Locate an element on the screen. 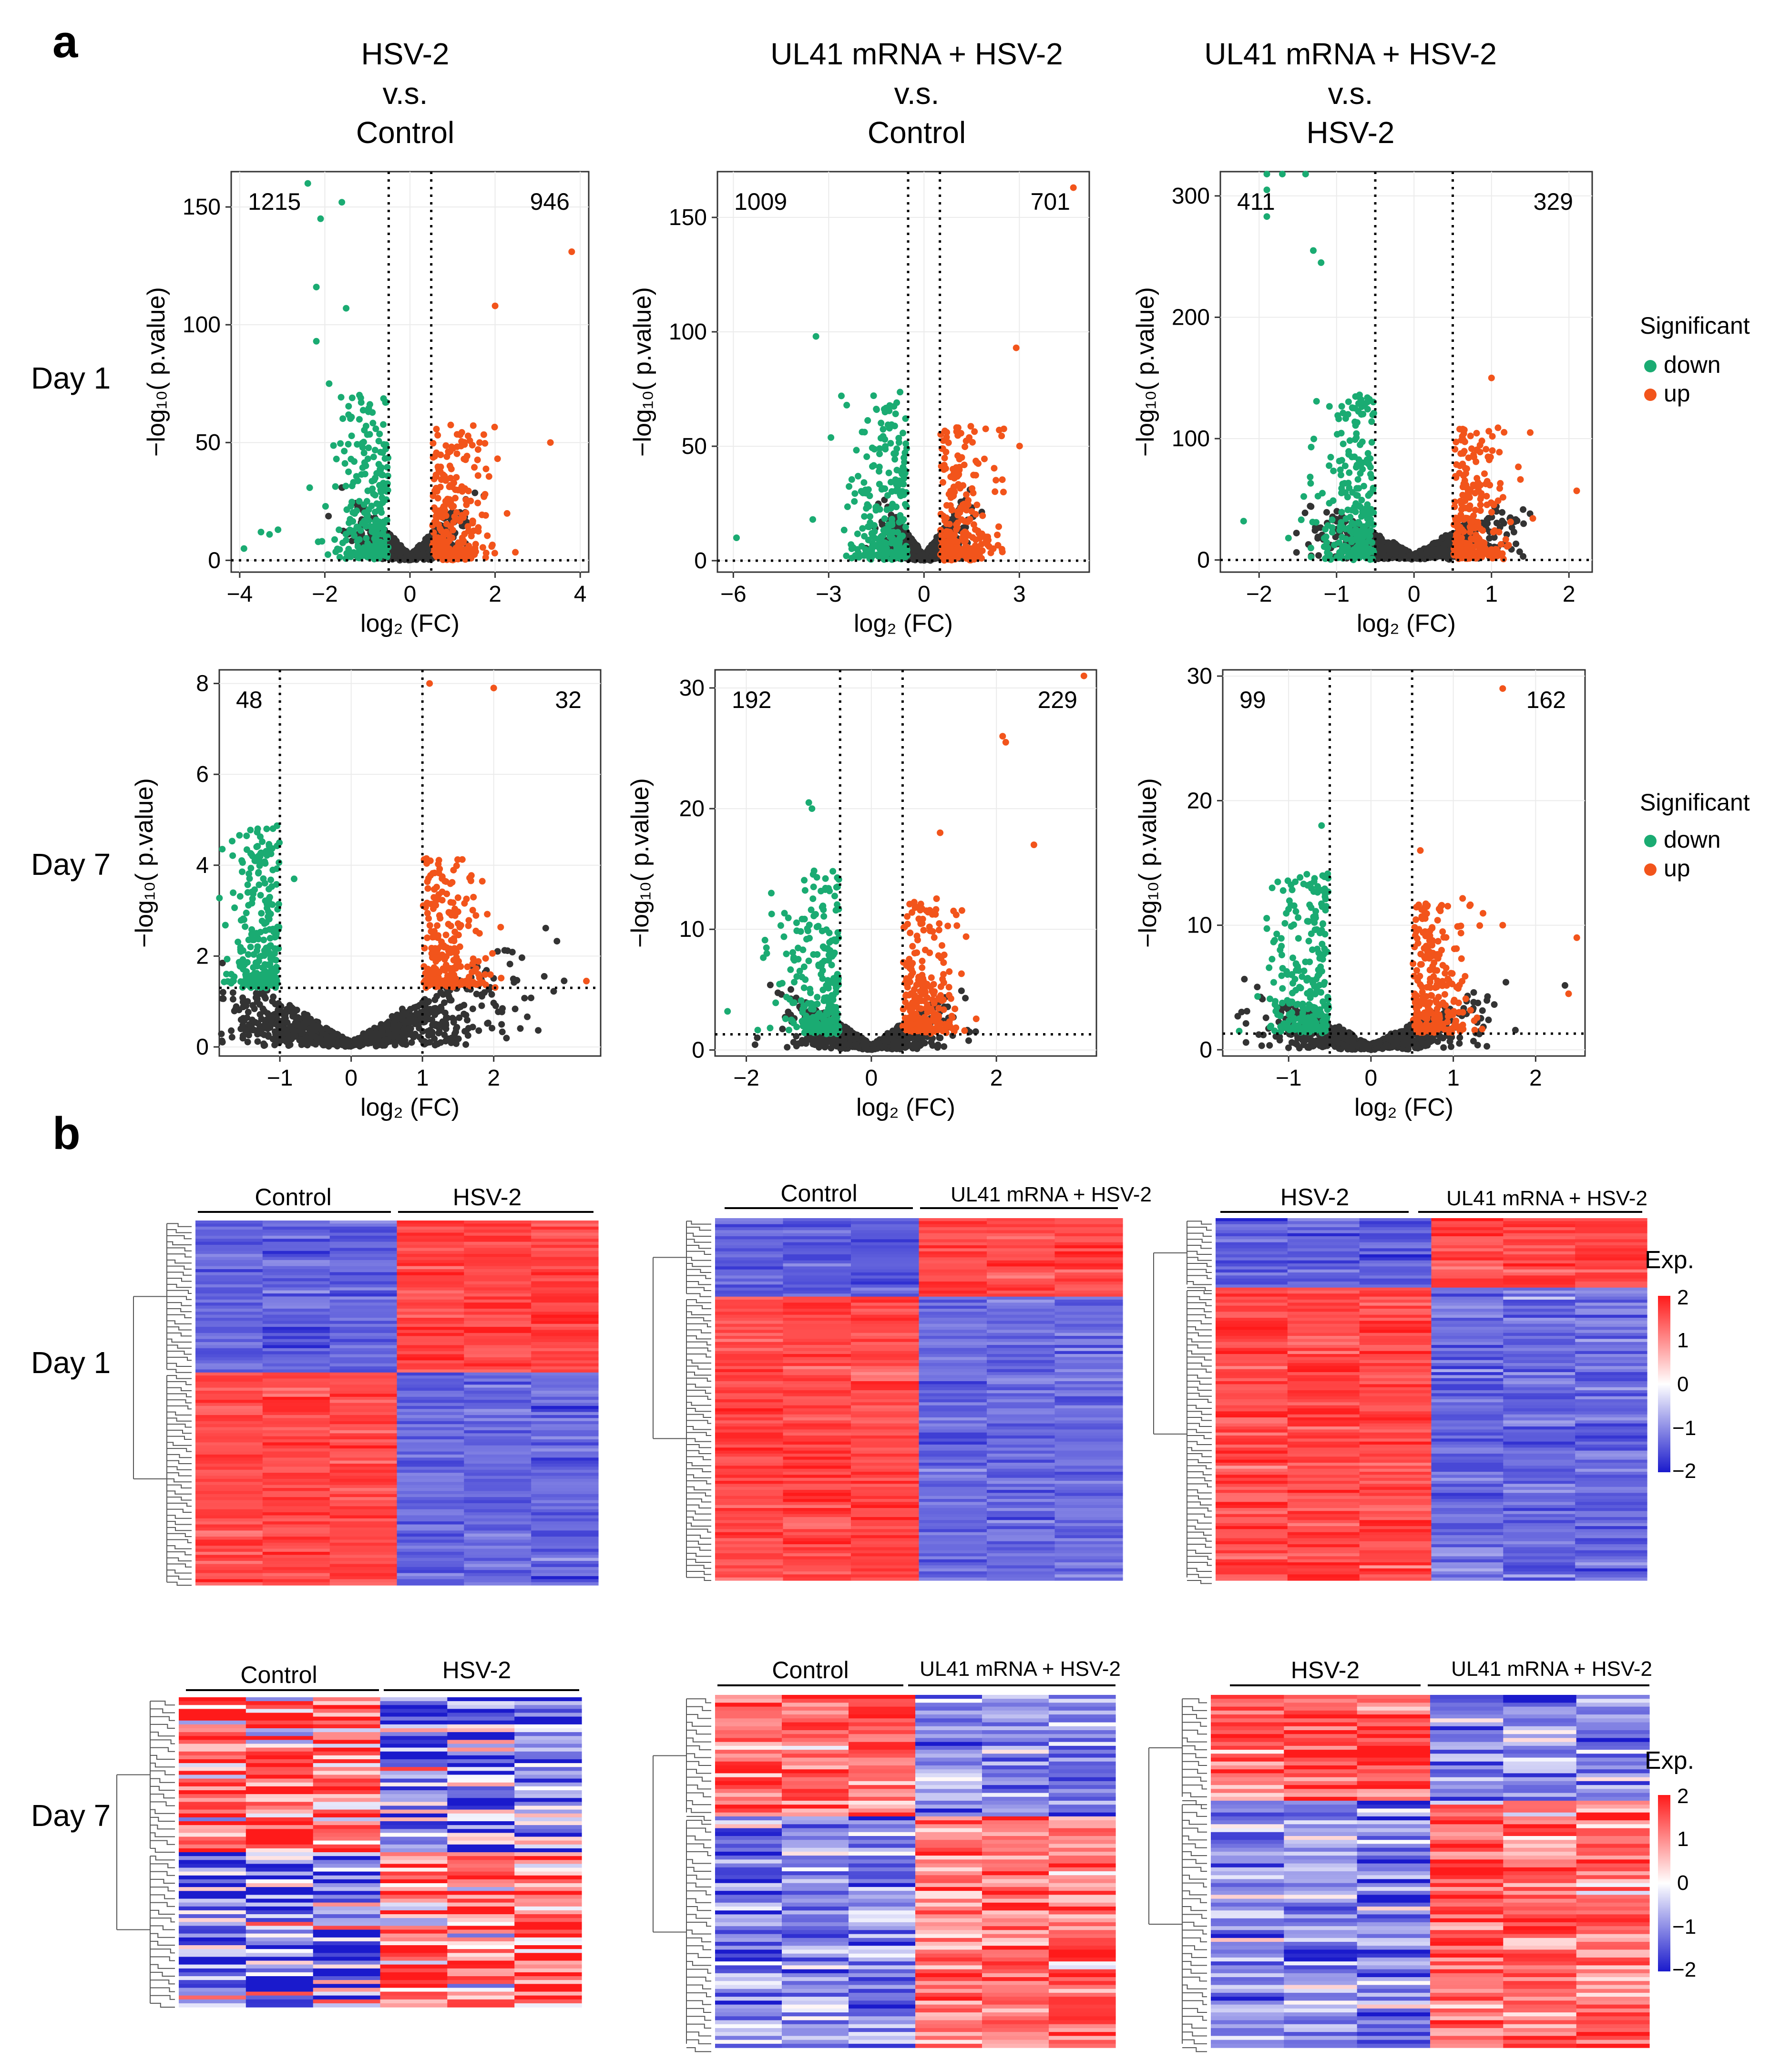  down-count: 411 is located at coordinates (1256, 202).